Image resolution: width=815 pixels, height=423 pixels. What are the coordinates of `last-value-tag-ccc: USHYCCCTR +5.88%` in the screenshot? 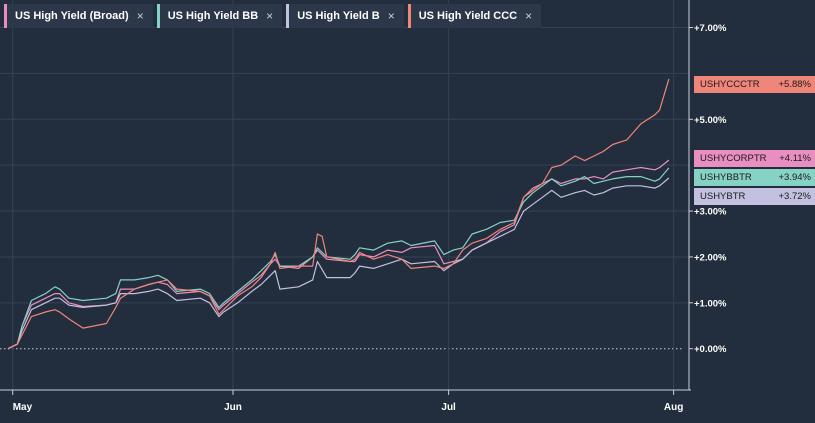 It's located at (754, 84).